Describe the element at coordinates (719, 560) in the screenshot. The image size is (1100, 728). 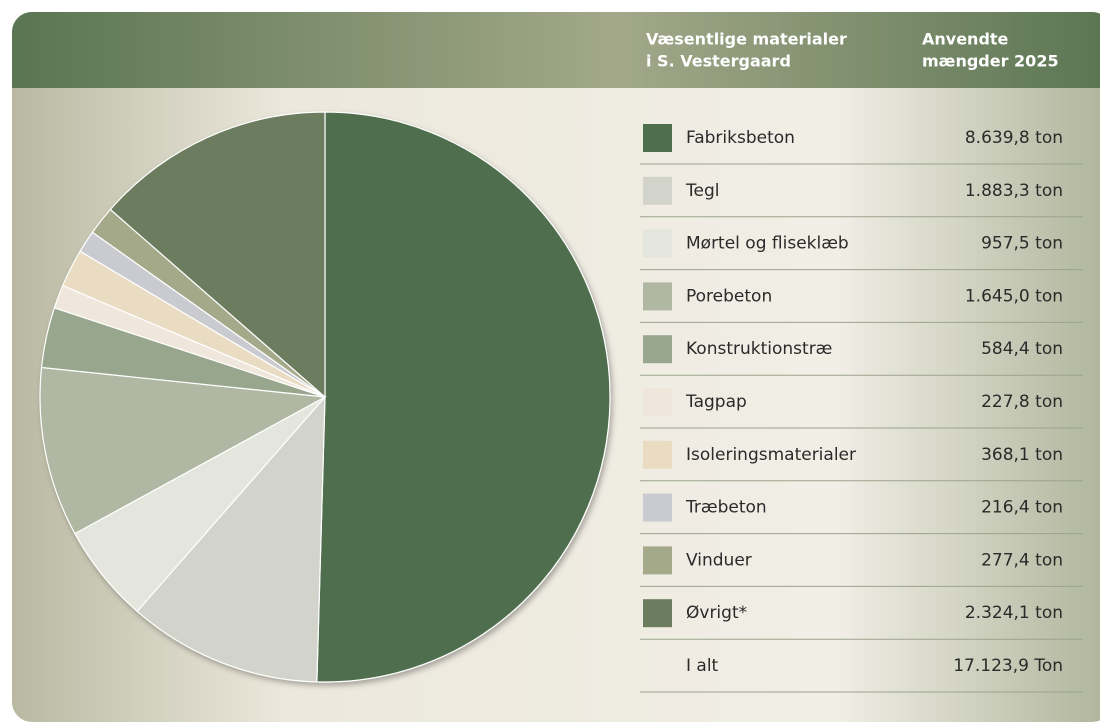
I see `legend-label: Vinduer` at that location.